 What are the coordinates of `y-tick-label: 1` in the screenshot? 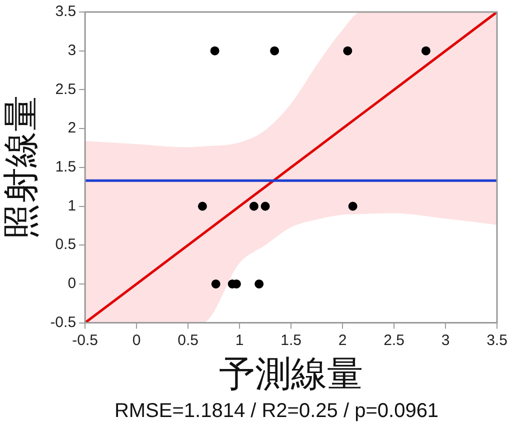 It's located at (72, 205).